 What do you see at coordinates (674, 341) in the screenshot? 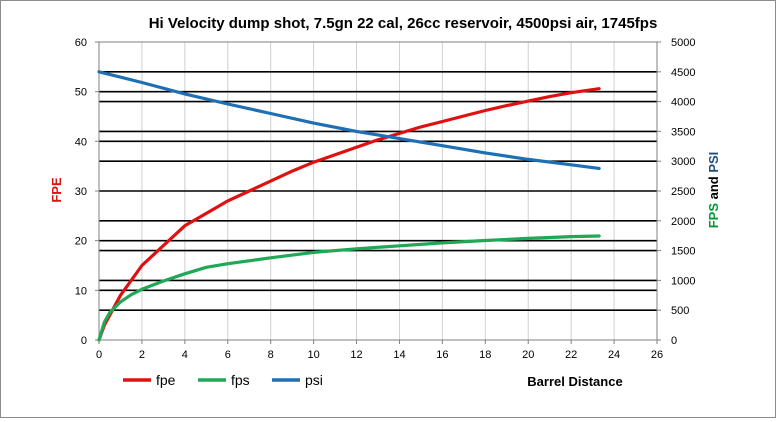
I see `y-right-tick-label: 0` at bounding box center [674, 341].